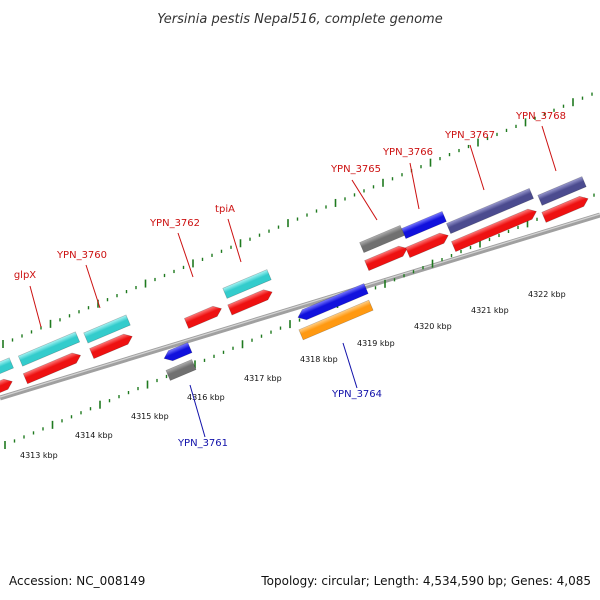 This screenshot has width=600, height=600. I want to click on gene-label-ypn3768: YPN_3768, so click(540, 116).